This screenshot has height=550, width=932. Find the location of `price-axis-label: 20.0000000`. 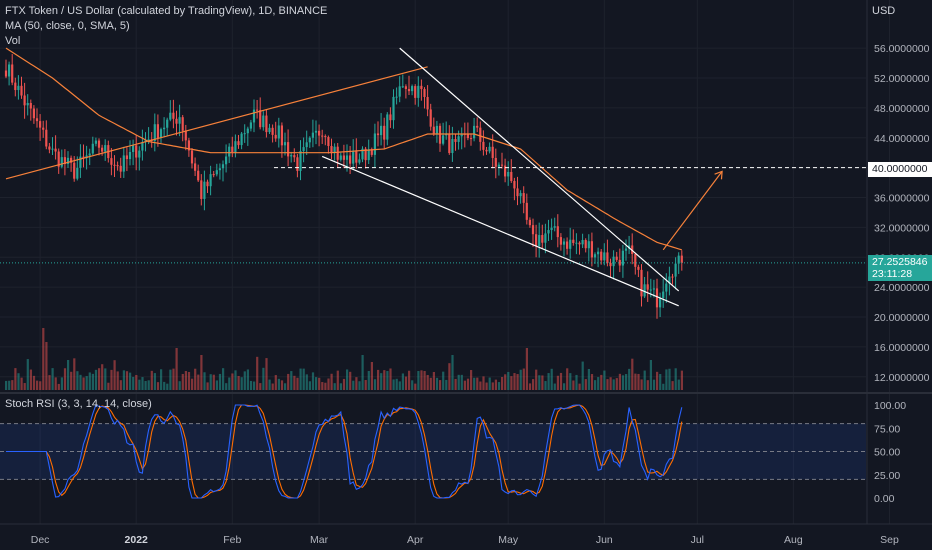

price-axis-label: 20.0000000 is located at coordinates (902, 318).